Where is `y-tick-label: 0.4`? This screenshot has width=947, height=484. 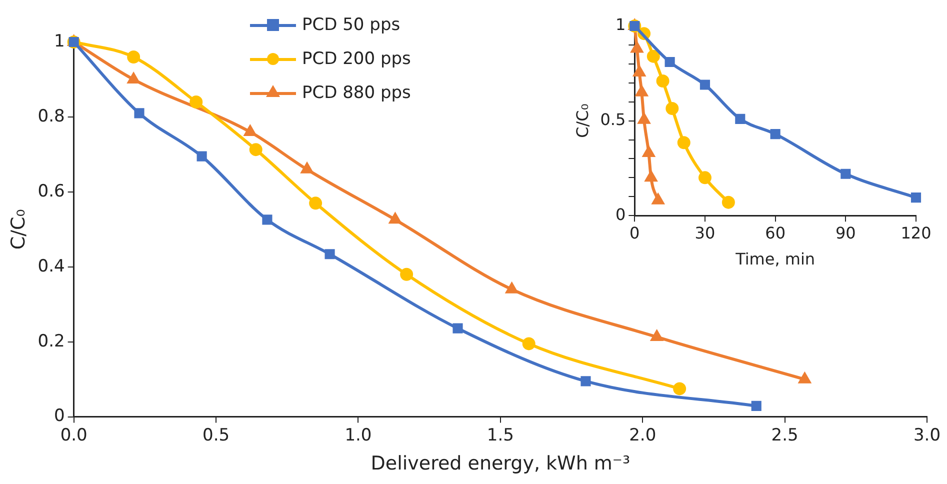 y-tick-label: 0.4 is located at coordinates (51, 266).